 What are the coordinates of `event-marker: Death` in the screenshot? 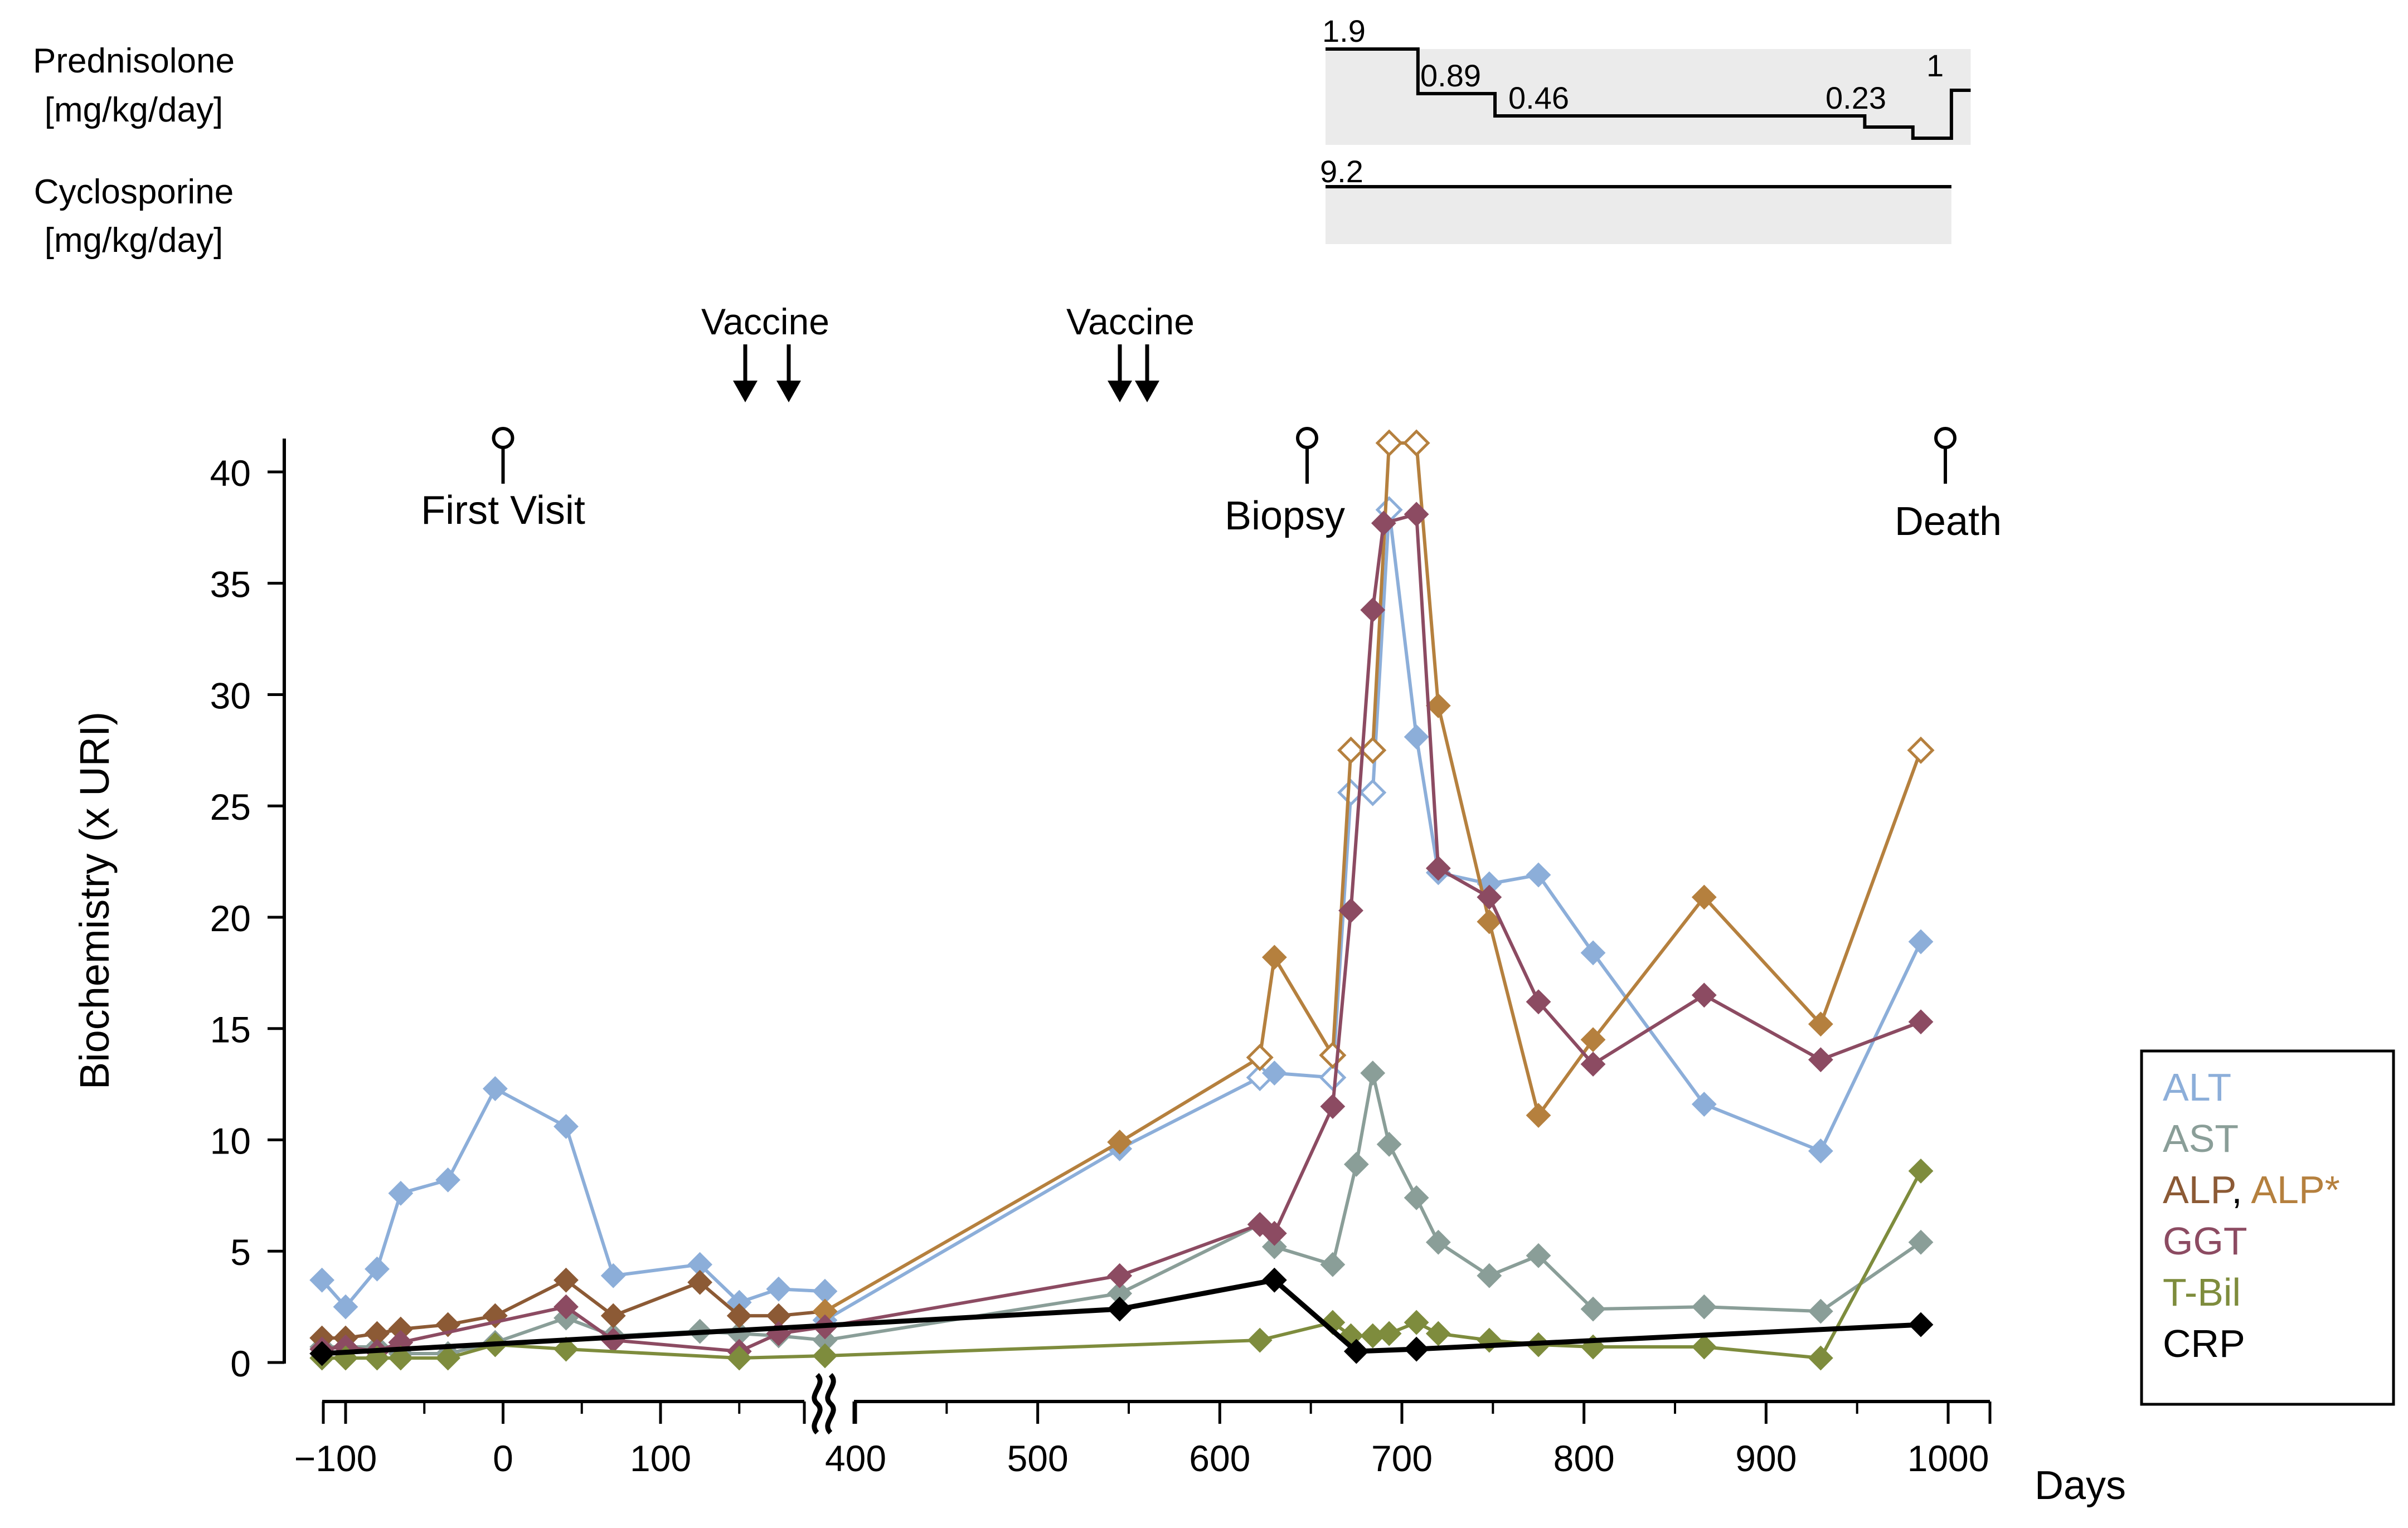 It's located at (1949, 485).